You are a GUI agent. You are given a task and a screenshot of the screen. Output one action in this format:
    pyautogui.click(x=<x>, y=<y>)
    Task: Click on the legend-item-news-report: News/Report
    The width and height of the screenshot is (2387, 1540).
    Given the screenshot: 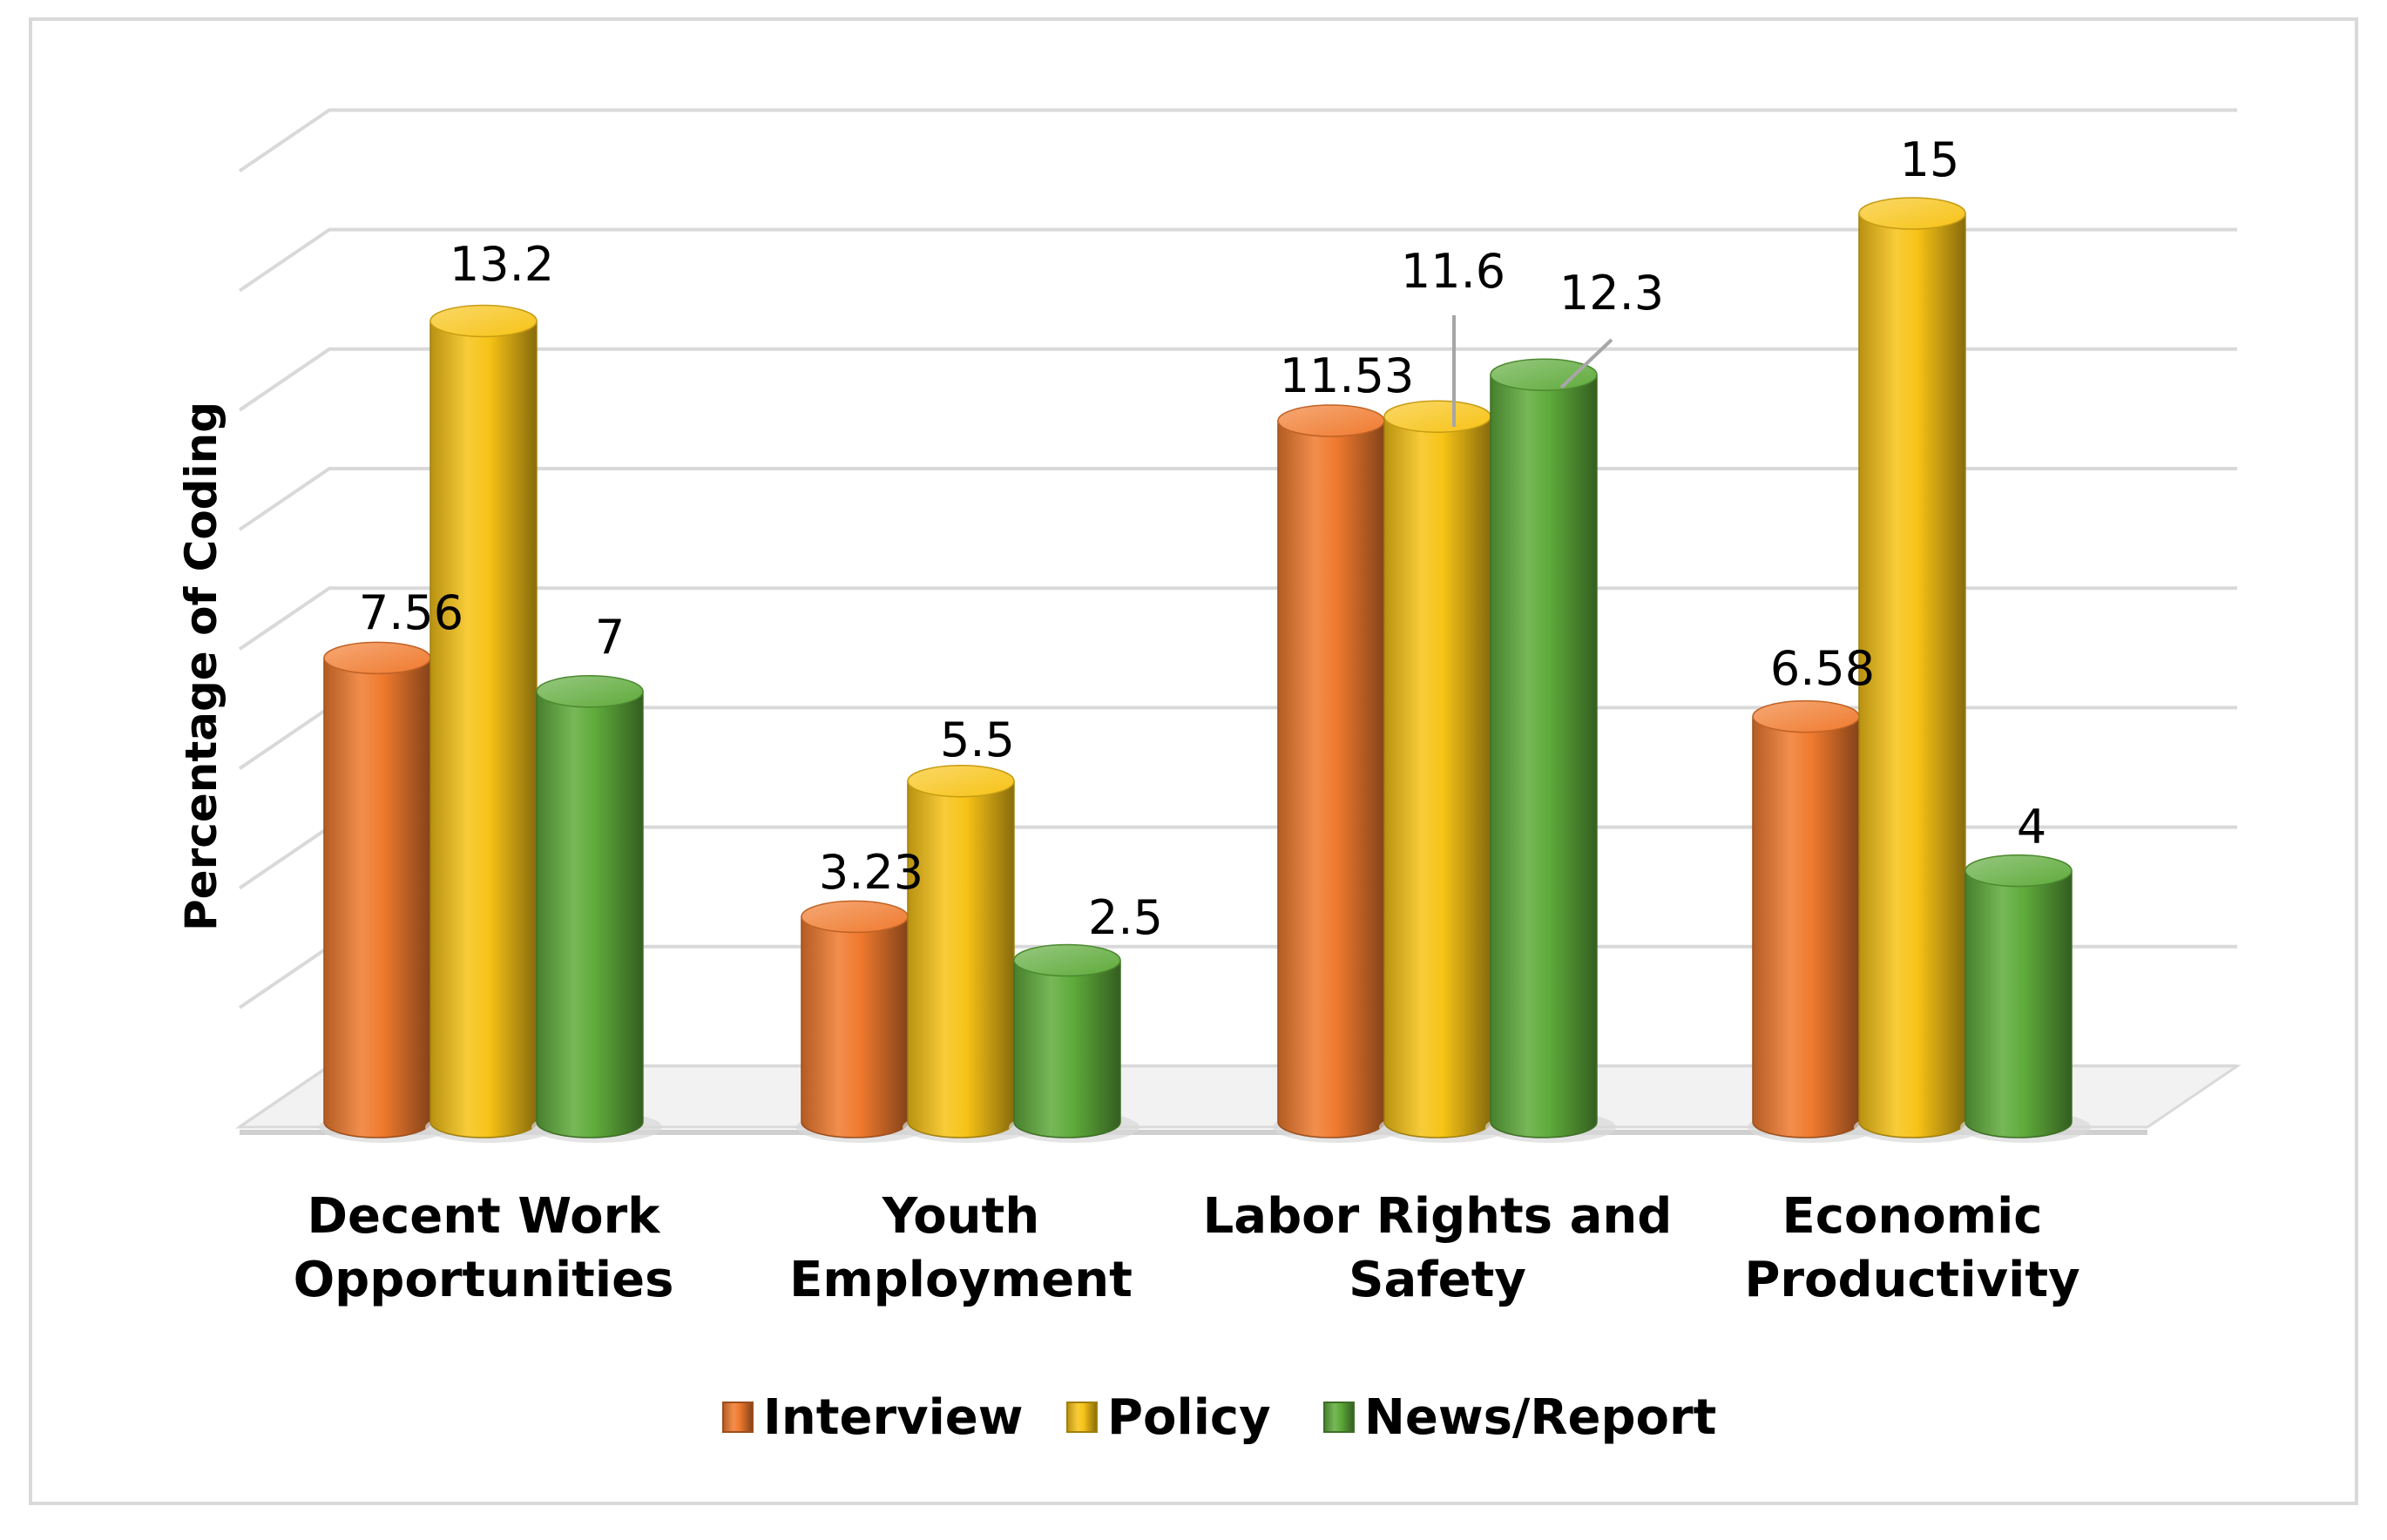 What is the action you would take?
    pyautogui.click(x=1519, y=1417)
    